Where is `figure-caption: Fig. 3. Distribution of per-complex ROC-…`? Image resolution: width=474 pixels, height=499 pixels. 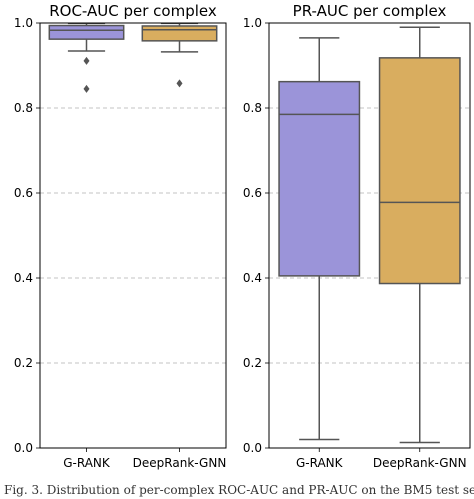 figure-caption: Fig. 3. Distribution of per-complex ROC-… is located at coordinates (239, 490).